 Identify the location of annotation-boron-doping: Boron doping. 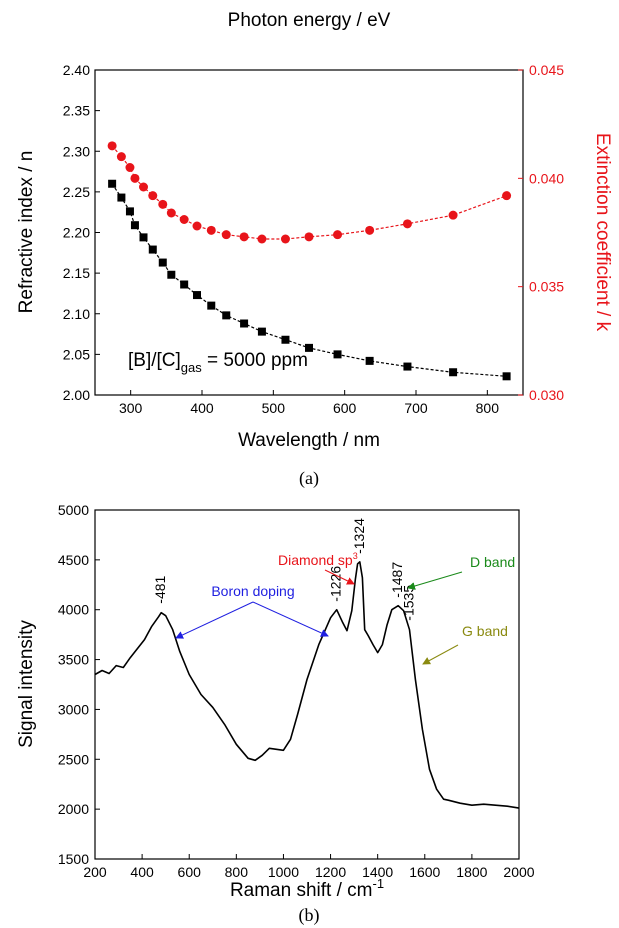
(252, 611).